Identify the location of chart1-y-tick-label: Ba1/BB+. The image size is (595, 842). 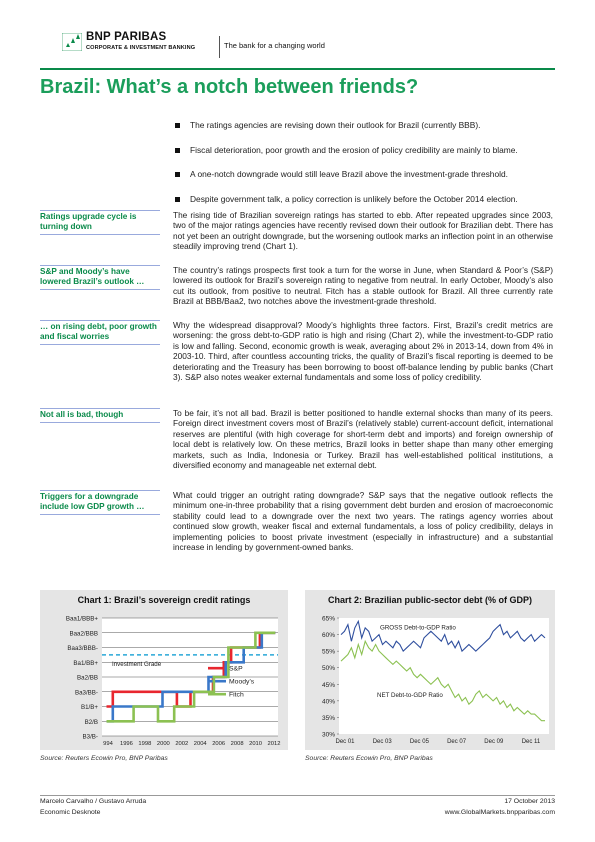
(85, 663).